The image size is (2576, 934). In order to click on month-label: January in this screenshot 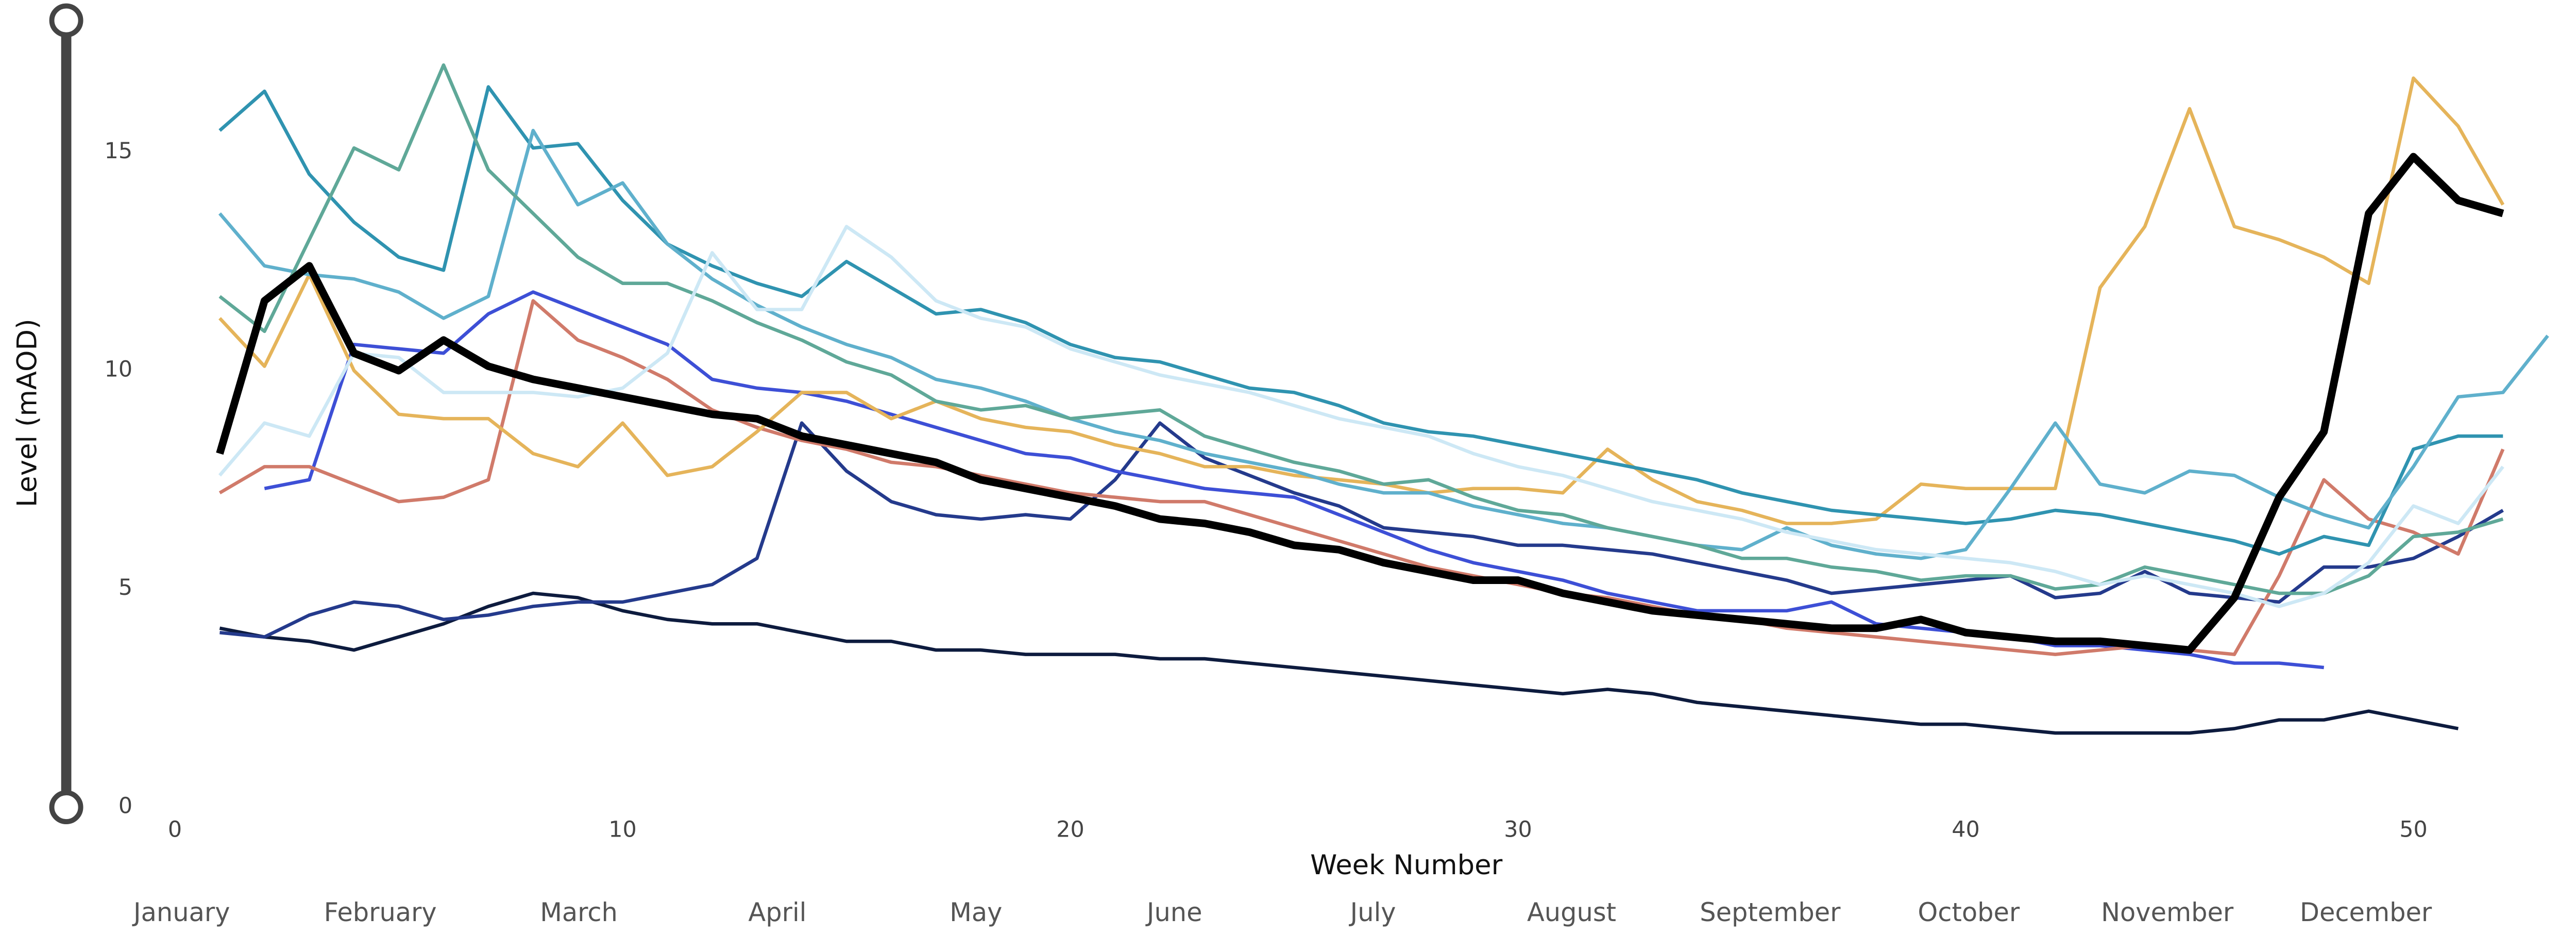, I will do `click(181, 912)`.